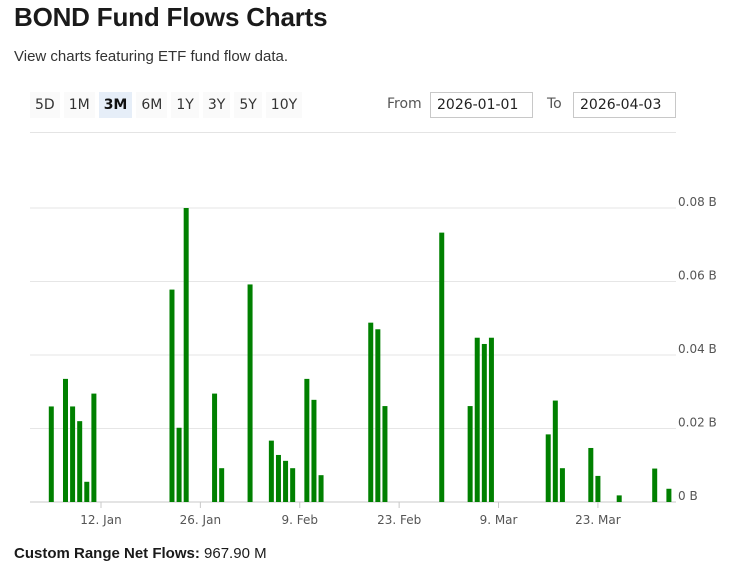 The height and width of the screenshot is (584, 750). What do you see at coordinates (404, 104) in the screenshot?
I see `from-label: From` at bounding box center [404, 104].